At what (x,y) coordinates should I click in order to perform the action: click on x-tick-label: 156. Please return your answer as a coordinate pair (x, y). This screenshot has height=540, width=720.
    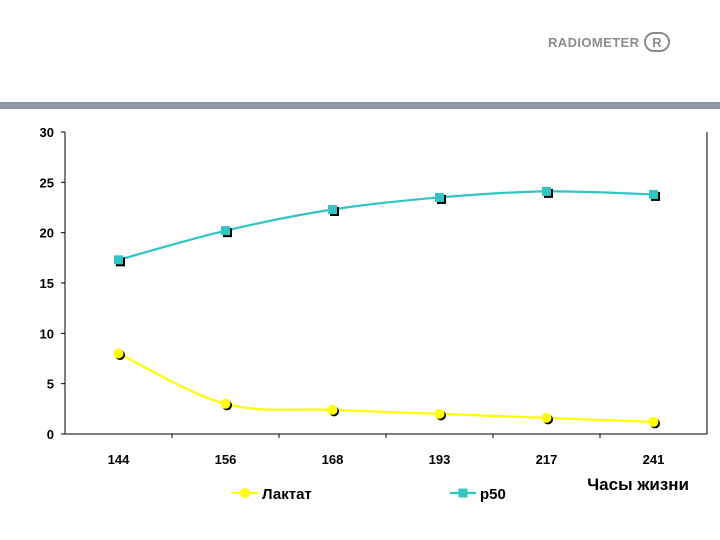
    Looking at the image, I should click on (226, 459).